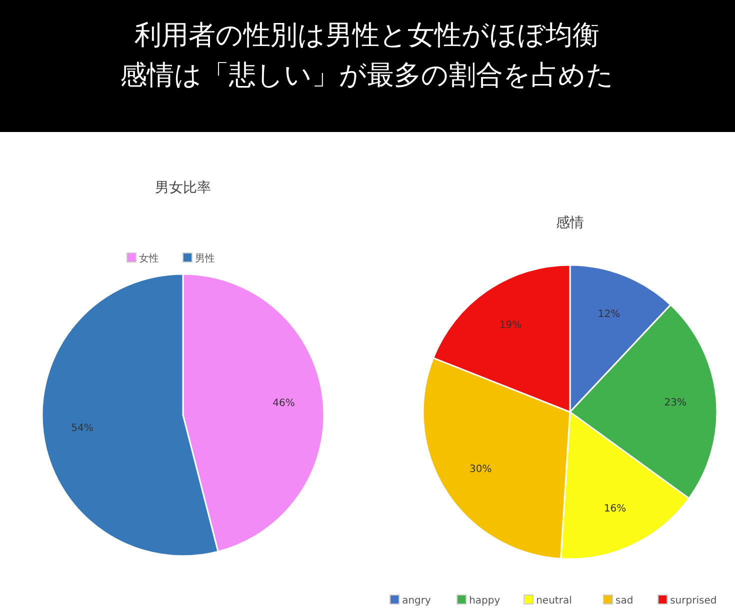 The image size is (735, 616). I want to click on data-label: 12%, so click(609, 314).